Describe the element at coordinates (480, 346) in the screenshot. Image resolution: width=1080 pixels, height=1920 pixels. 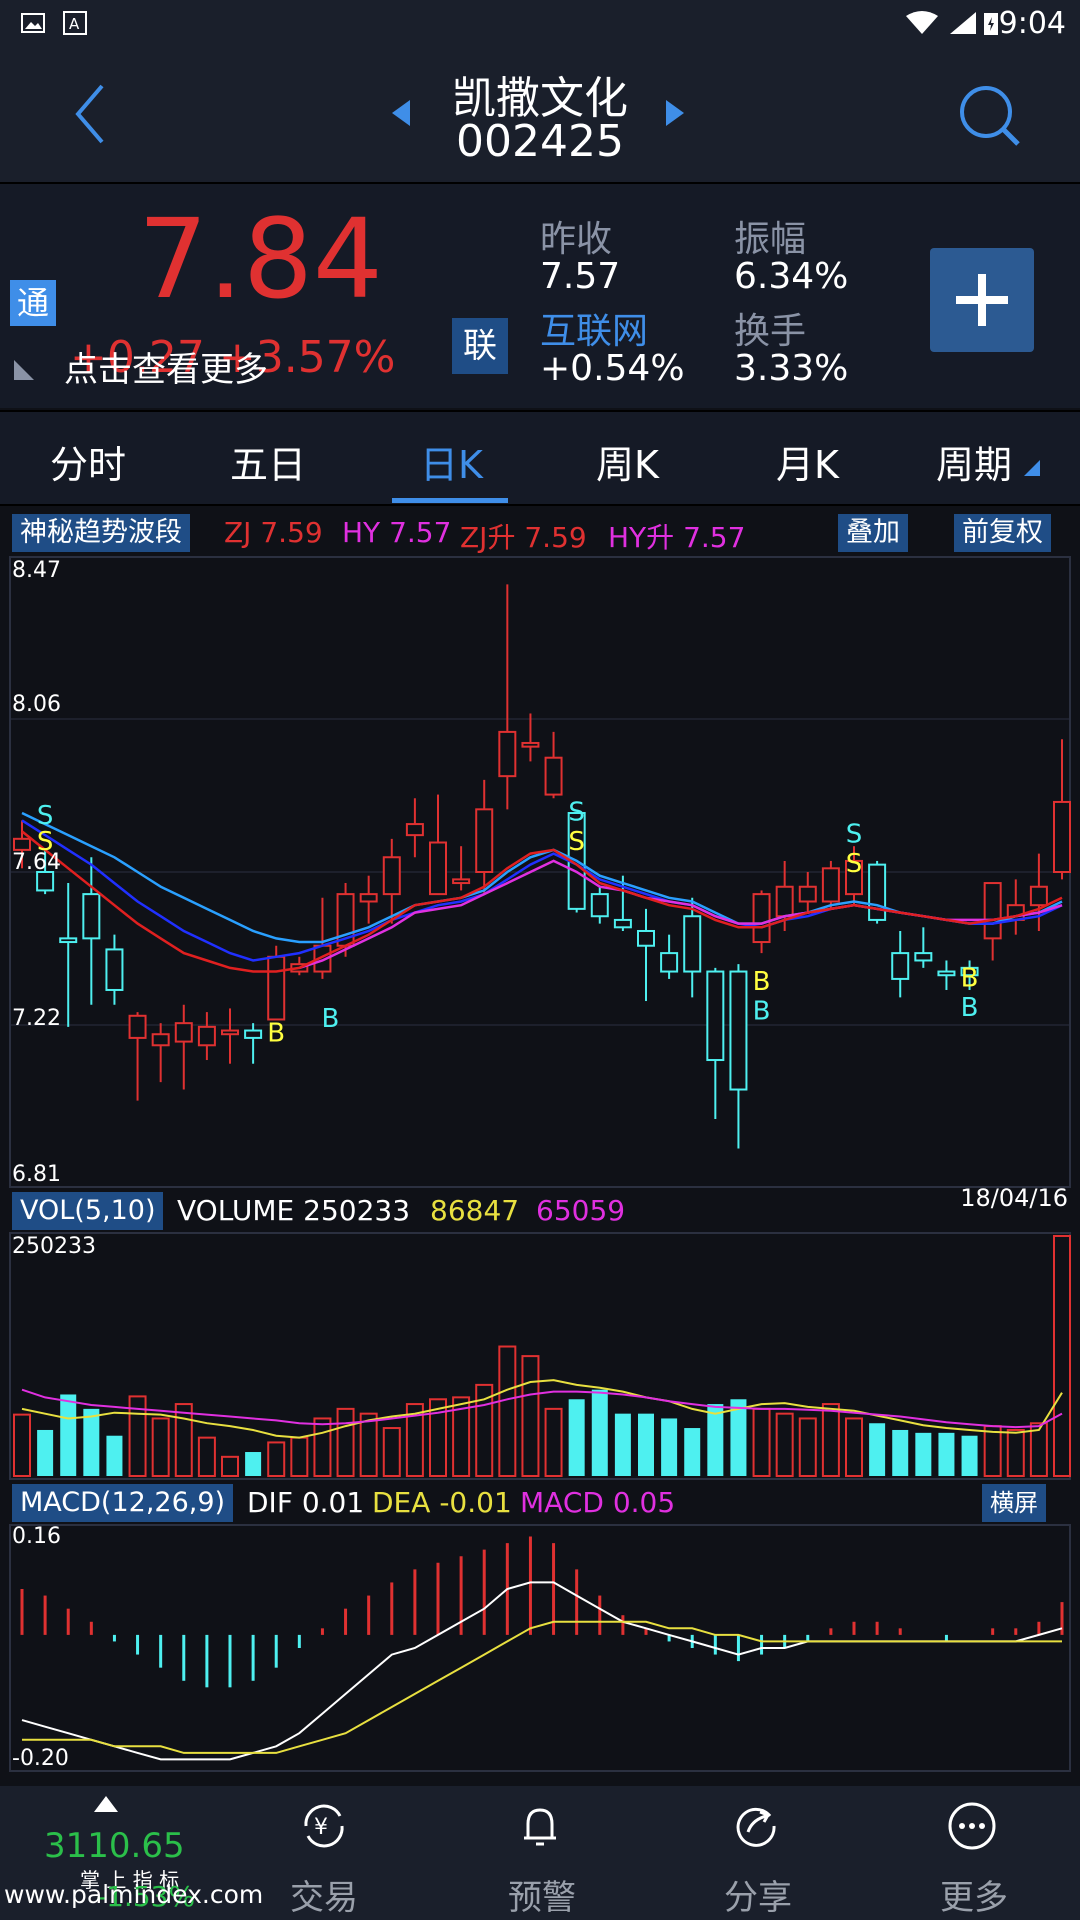
I see `lian-badge: 联` at that location.